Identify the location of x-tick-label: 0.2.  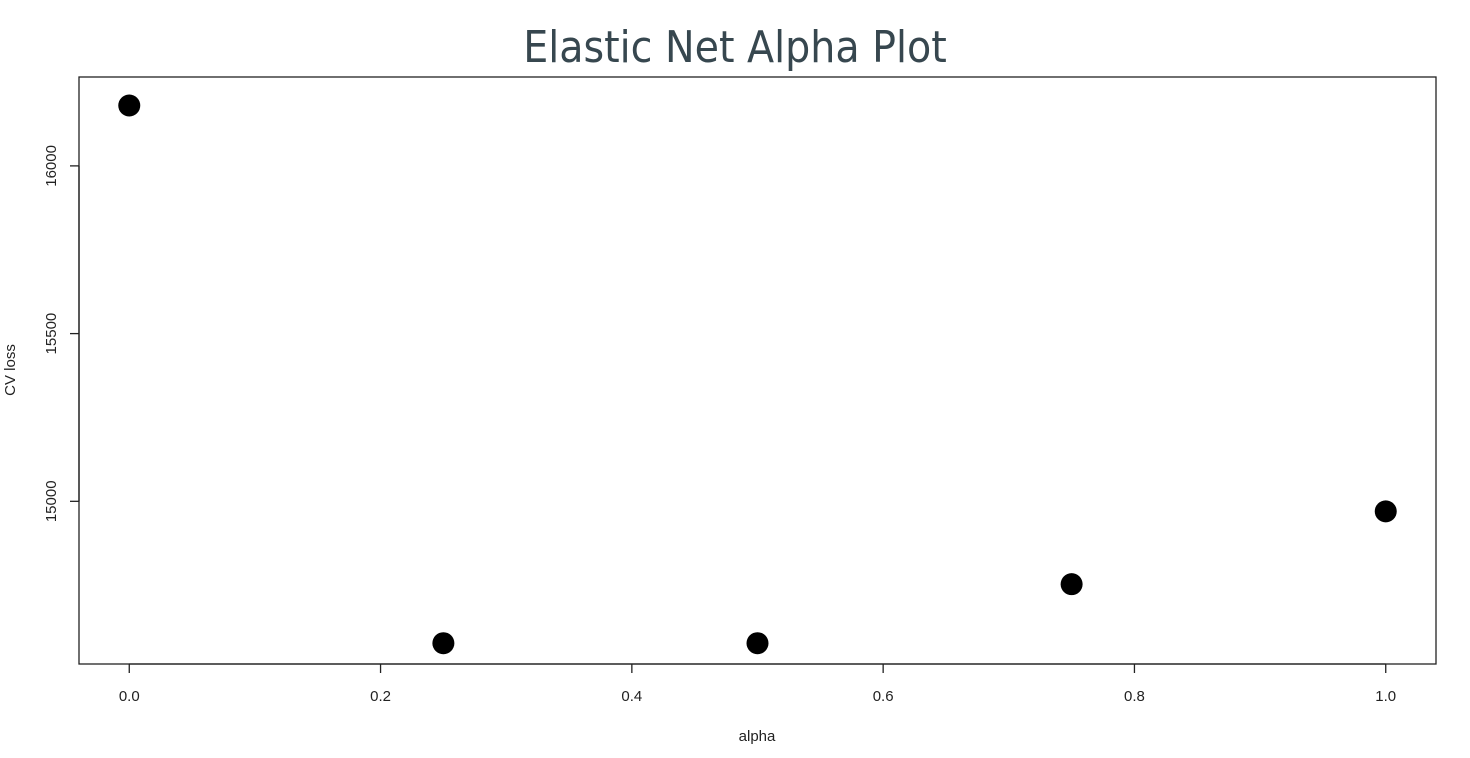
(380, 696).